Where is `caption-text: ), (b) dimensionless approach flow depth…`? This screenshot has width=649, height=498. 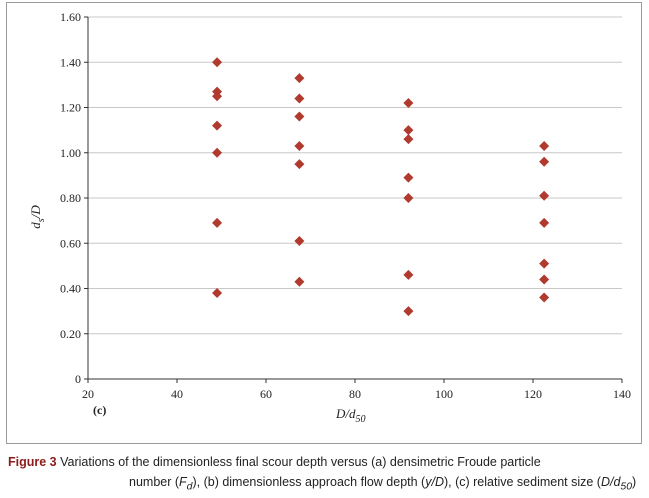
caption-text: ), (b) dimensionless approach flow depth… is located at coordinates (309, 482).